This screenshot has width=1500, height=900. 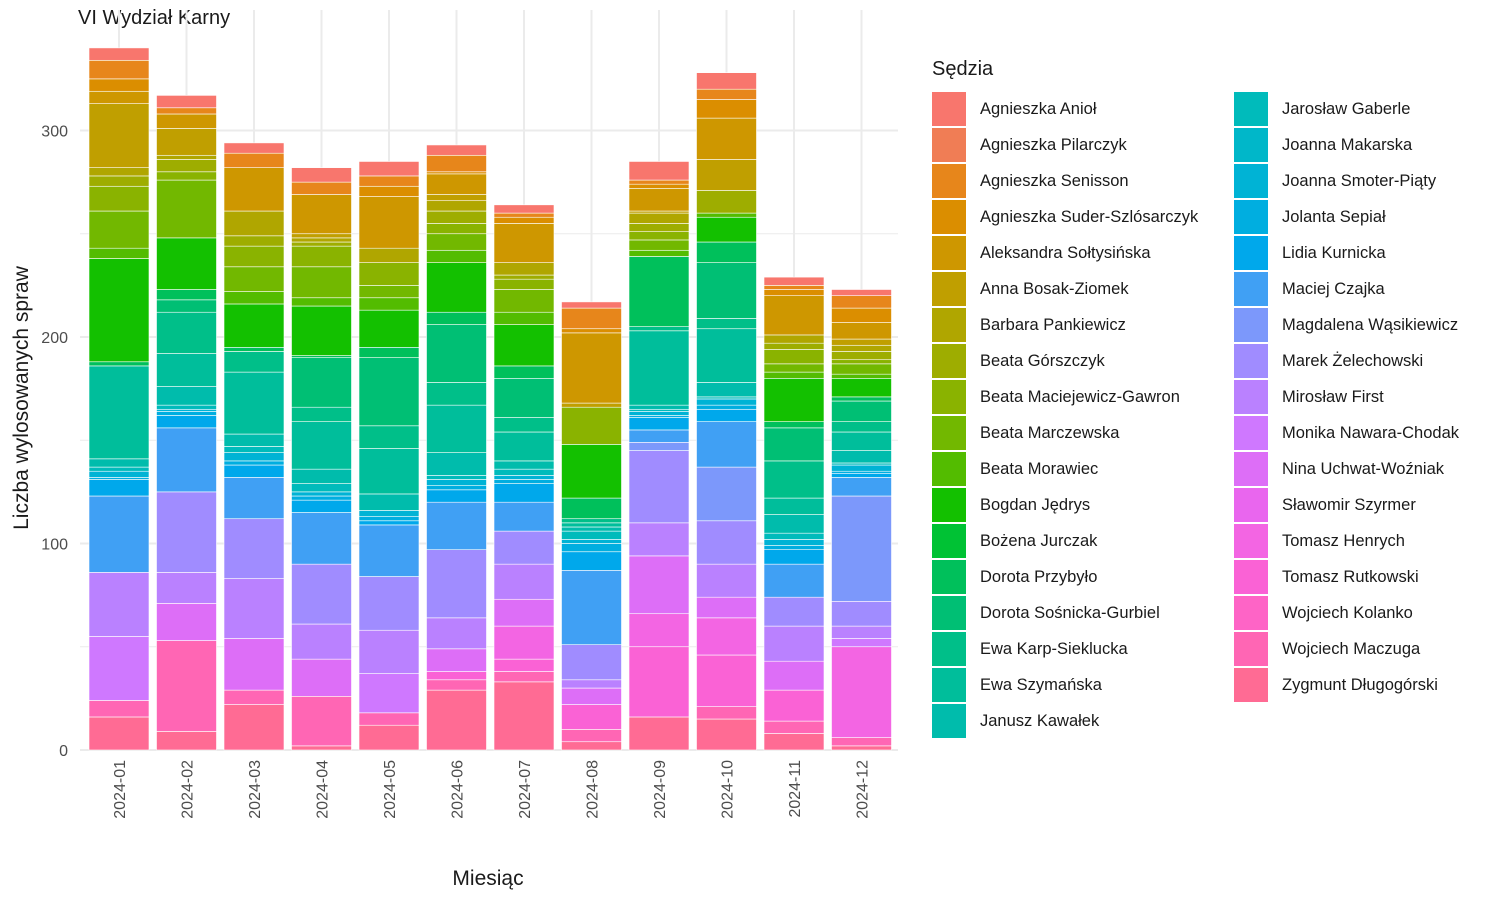 I want to click on legend-item: Jolanta Sepiał, so click(x=1367, y=217).